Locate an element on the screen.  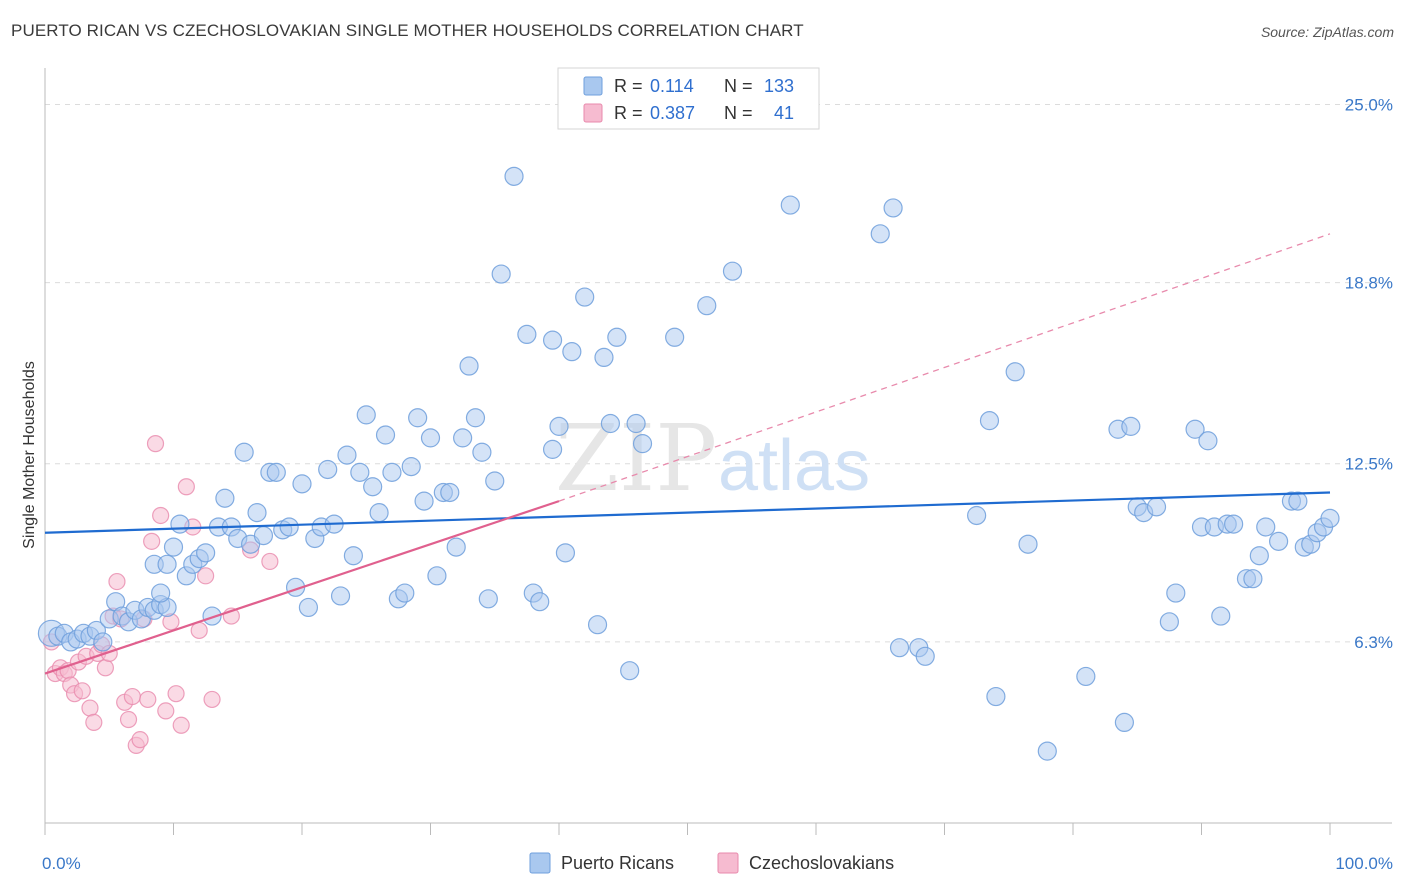
czechoslovakians-trend-line is located at coordinates (302, 587).